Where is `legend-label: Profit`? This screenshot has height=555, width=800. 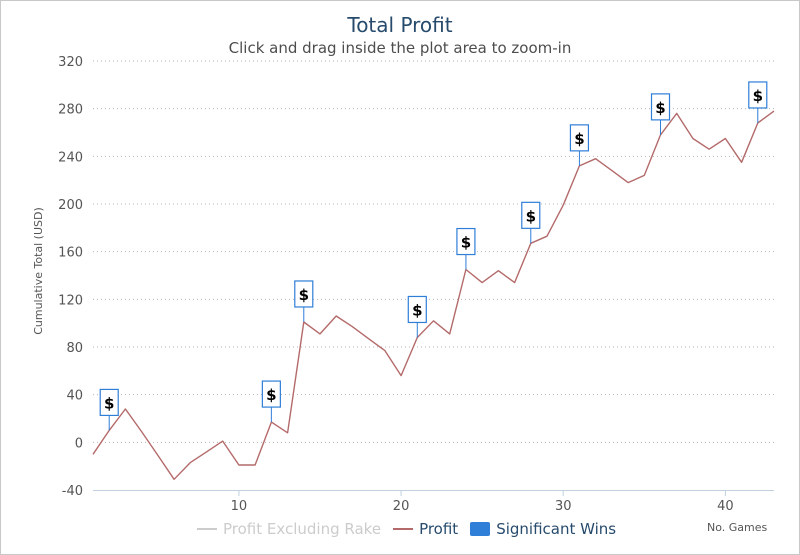 legend-label: Profit is located at coordinates (439, 529).